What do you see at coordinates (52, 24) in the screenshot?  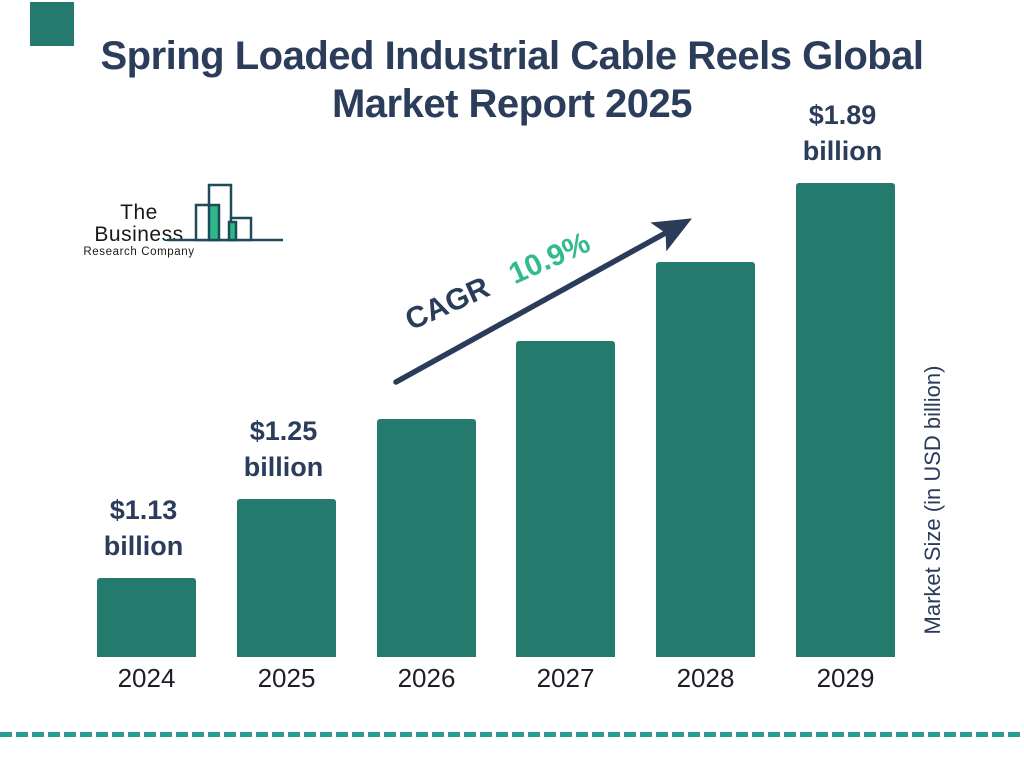 I see `corner-accent-square` at bounding box center [52, 24].